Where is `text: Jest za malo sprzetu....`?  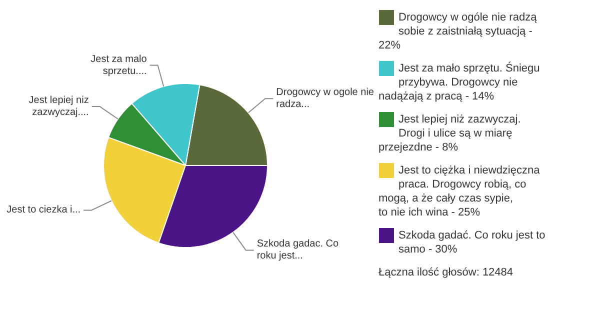 text: Jest za malo sprzetu.... is located at coordinates (119, 65).